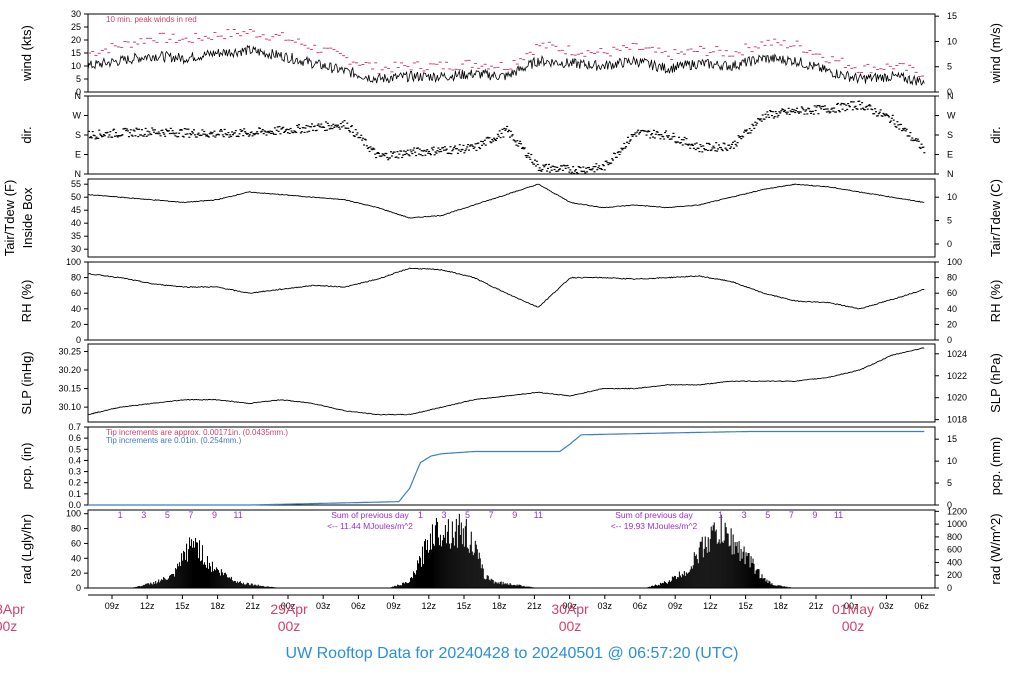 This screenshot has height=700, width=1024. I want to click on right-tick-label: 40, so click(952, 309).